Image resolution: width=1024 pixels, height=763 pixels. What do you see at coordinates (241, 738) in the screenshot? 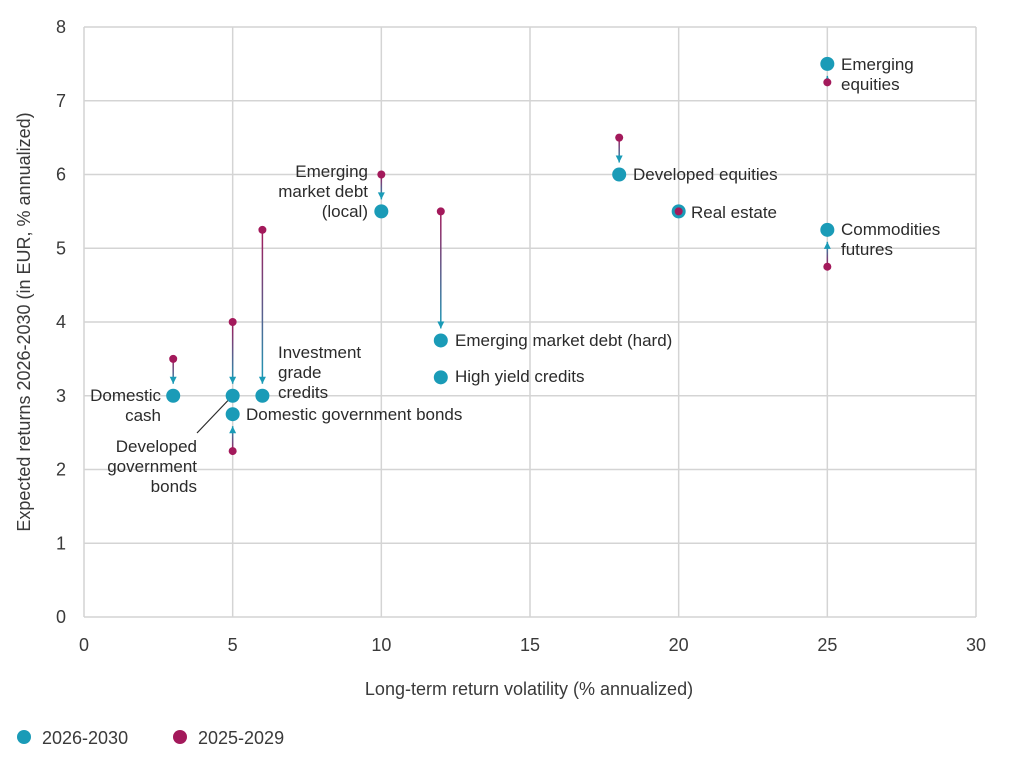
I see `legend-label: 2025-2029` at bounding box center [241, 738].